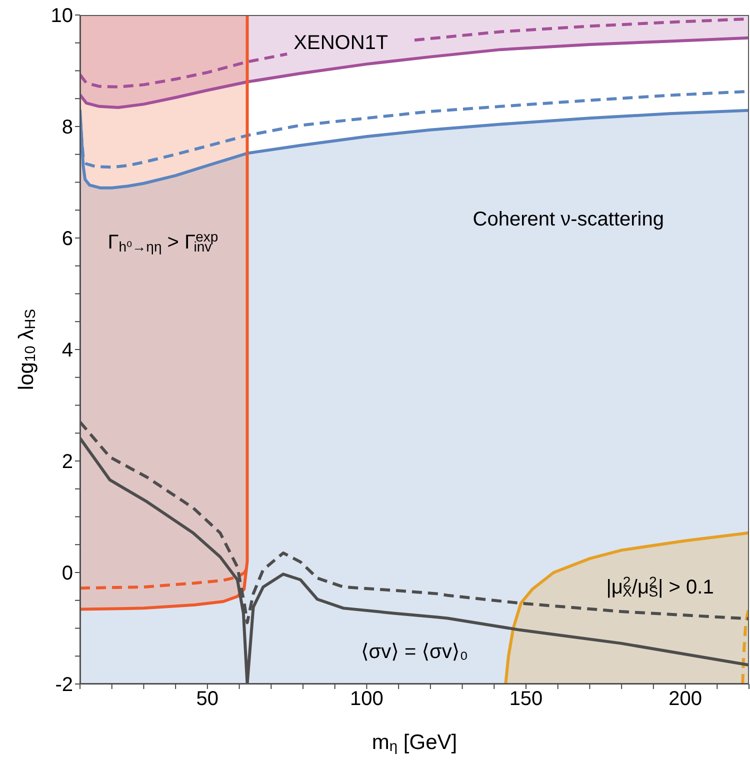 This screenshot has height=767, width=750. Describe the element at coordinates (67, 351) in the screenshot. I see `y-tick-label: 4` at that location.